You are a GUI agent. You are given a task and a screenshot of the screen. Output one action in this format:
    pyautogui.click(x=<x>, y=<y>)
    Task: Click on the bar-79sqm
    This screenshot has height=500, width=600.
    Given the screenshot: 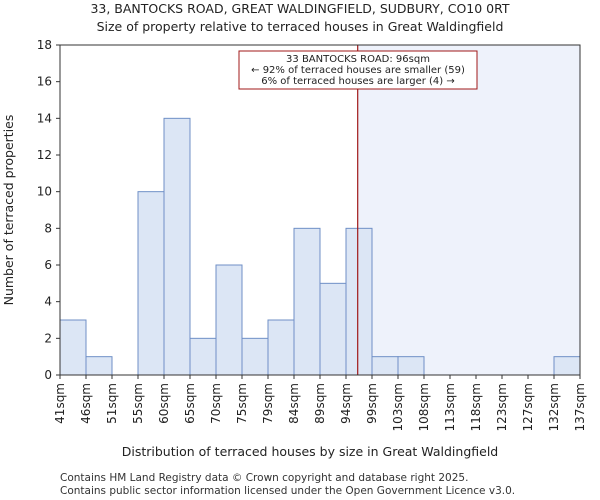 What is the action you would take?
    pyautogui.click(x=281, y=347)
    